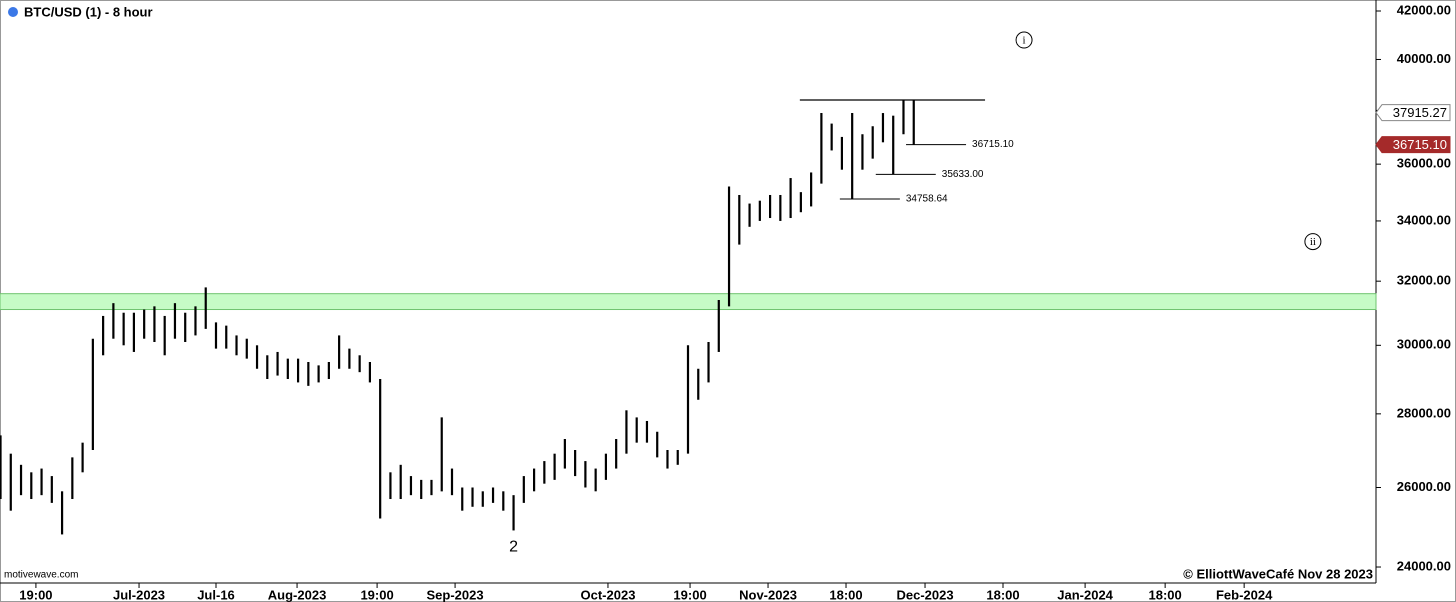  Describe the element at coordinates (688, 302) in the screenshot. I see `support-zone` at that location.